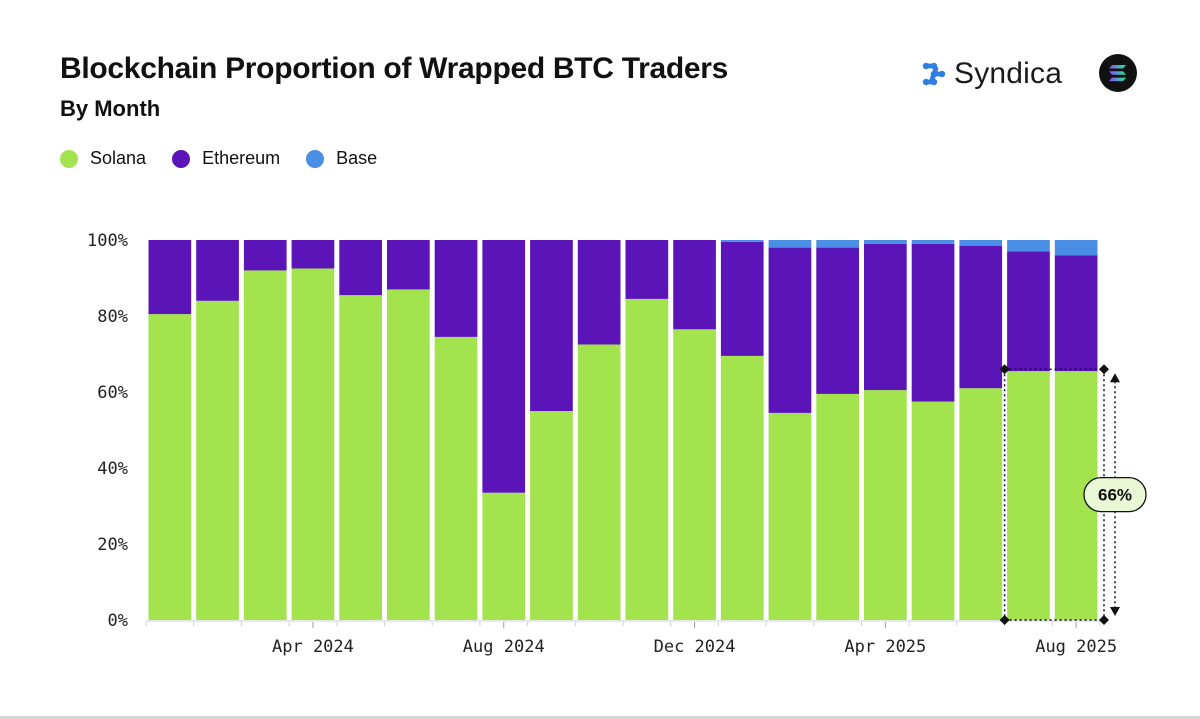 Image resolution: width=1200 pixels, height=719 pixels. What do you see at coordinates (1076, 647) in the screenshot?
I see `x-tick-label: Aug 2025` at bounding box center [1076, 647].